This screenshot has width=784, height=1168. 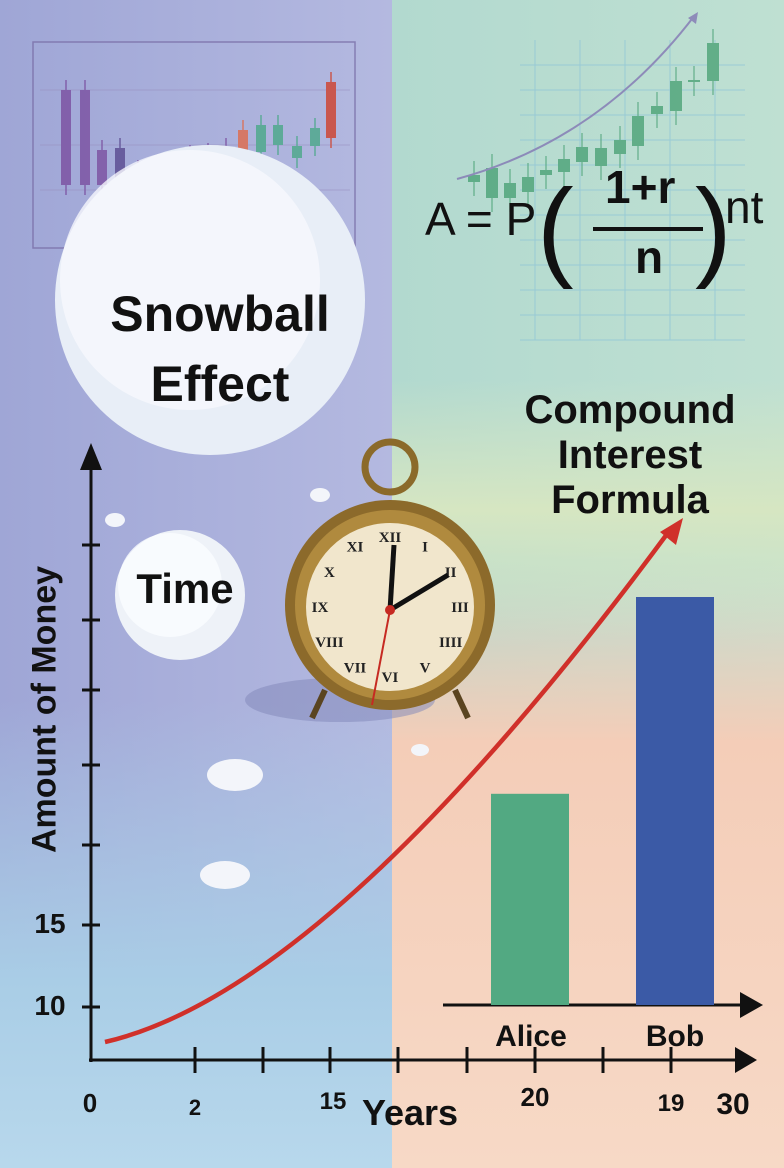 What do you see at coordinates (630, 455) in the screenshot?
I see `compound-title-2: Interest` at bounding box center [630, 455].